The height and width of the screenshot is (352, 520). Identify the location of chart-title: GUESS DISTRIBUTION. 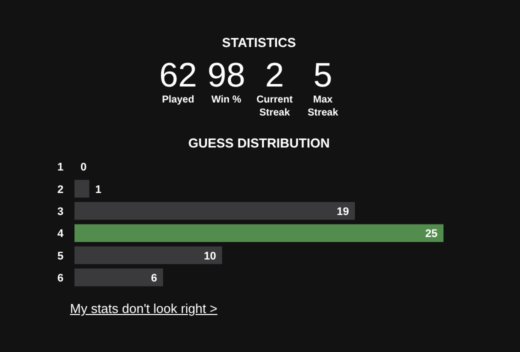
(259, 143).